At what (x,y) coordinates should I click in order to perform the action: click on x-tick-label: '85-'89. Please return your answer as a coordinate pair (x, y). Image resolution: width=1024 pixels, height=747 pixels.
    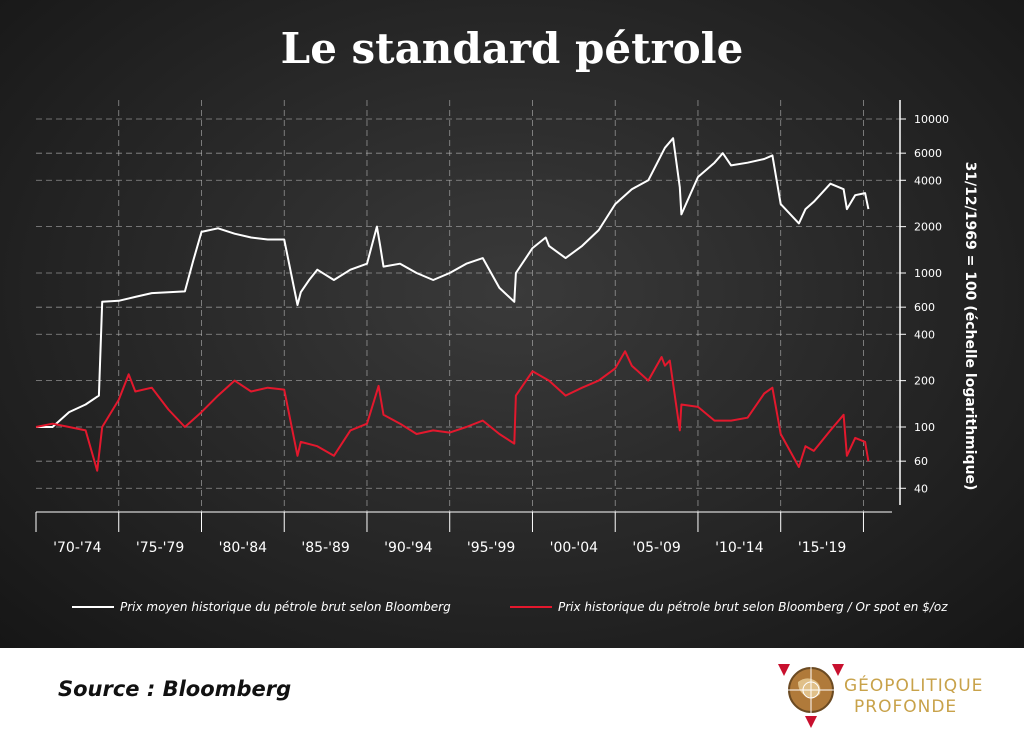
    Looking at the image, I should click on (325, 548).